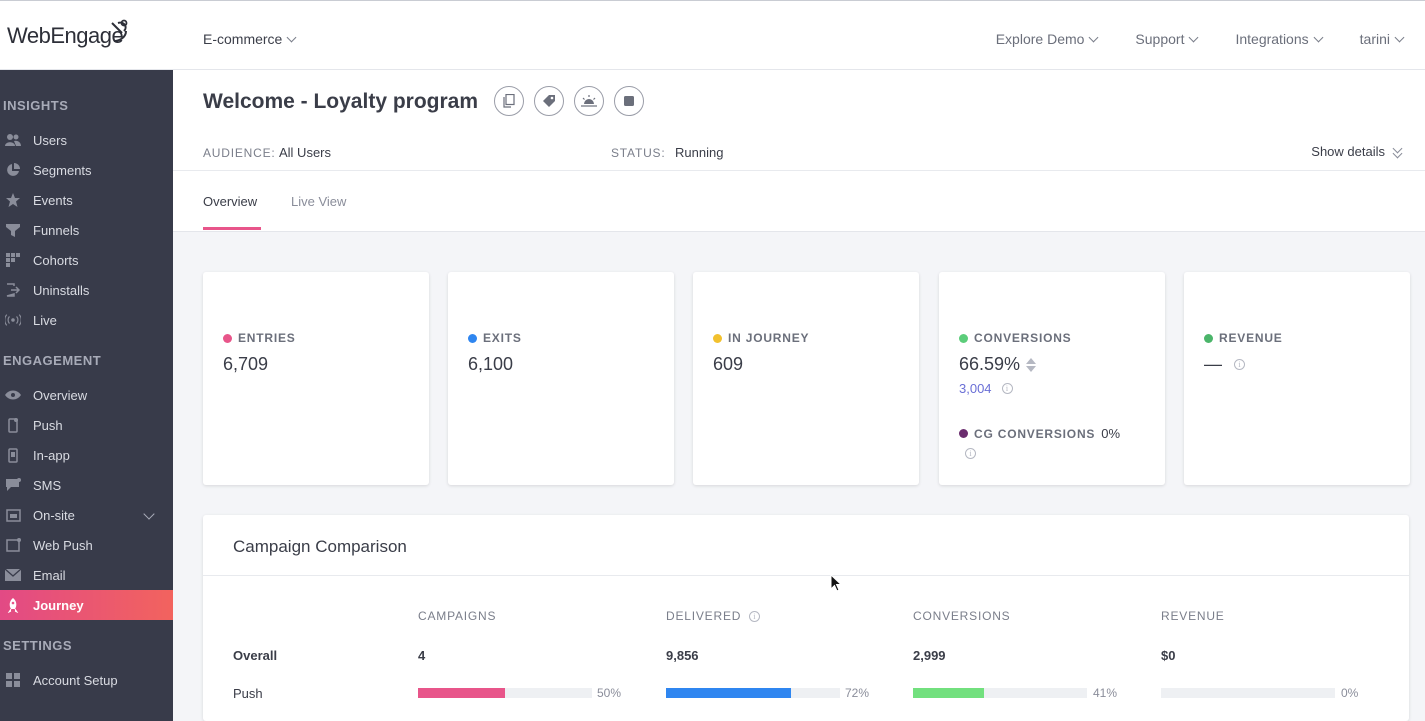 Image resolution: width=1425 pixels, height=721 pixels. I want to click on sidebar-item-funnels: Funnels, so click(86, 230).